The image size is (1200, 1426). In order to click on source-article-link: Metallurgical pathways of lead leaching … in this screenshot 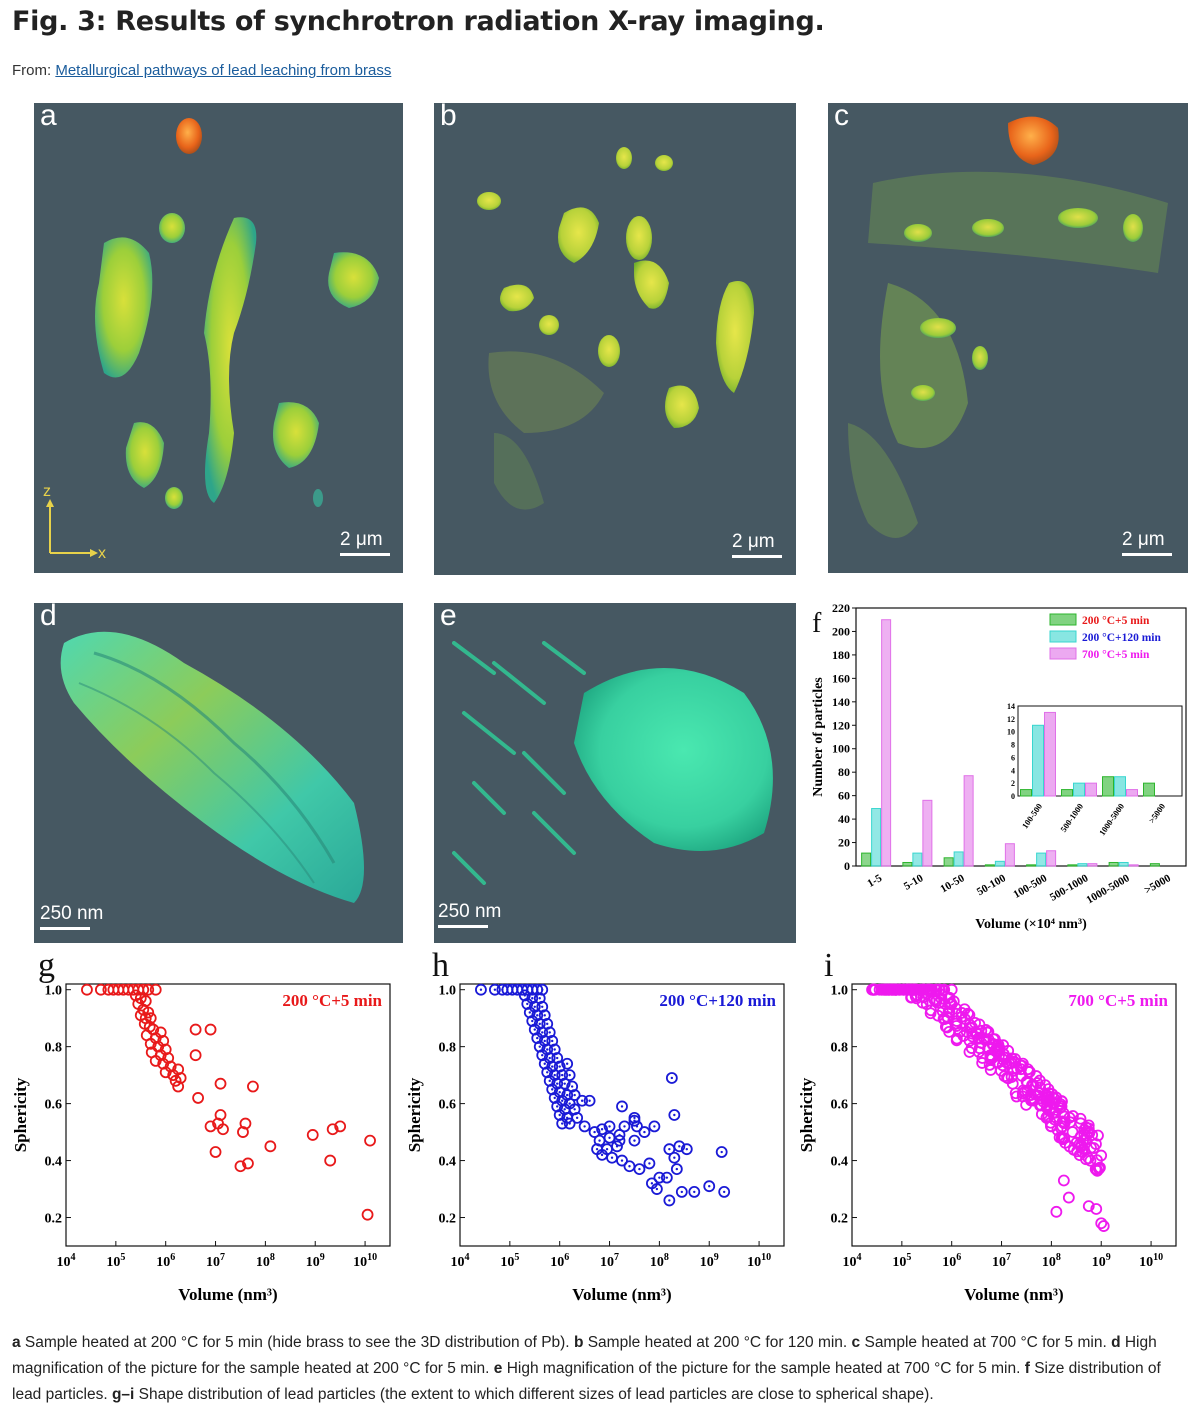, I will do `click(223, 70)`.